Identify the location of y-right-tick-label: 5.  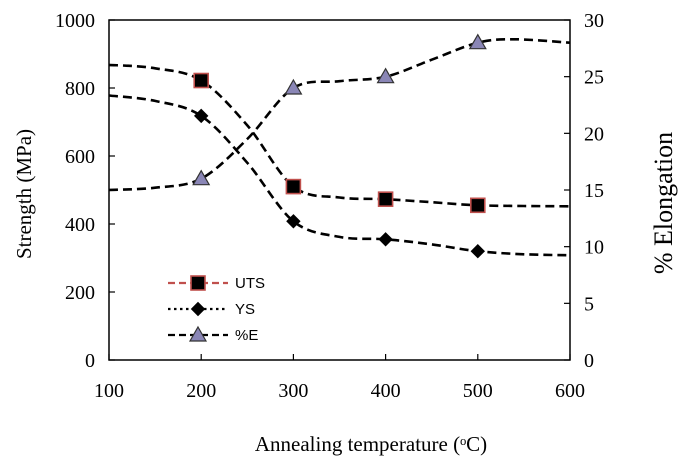
(589, 304).